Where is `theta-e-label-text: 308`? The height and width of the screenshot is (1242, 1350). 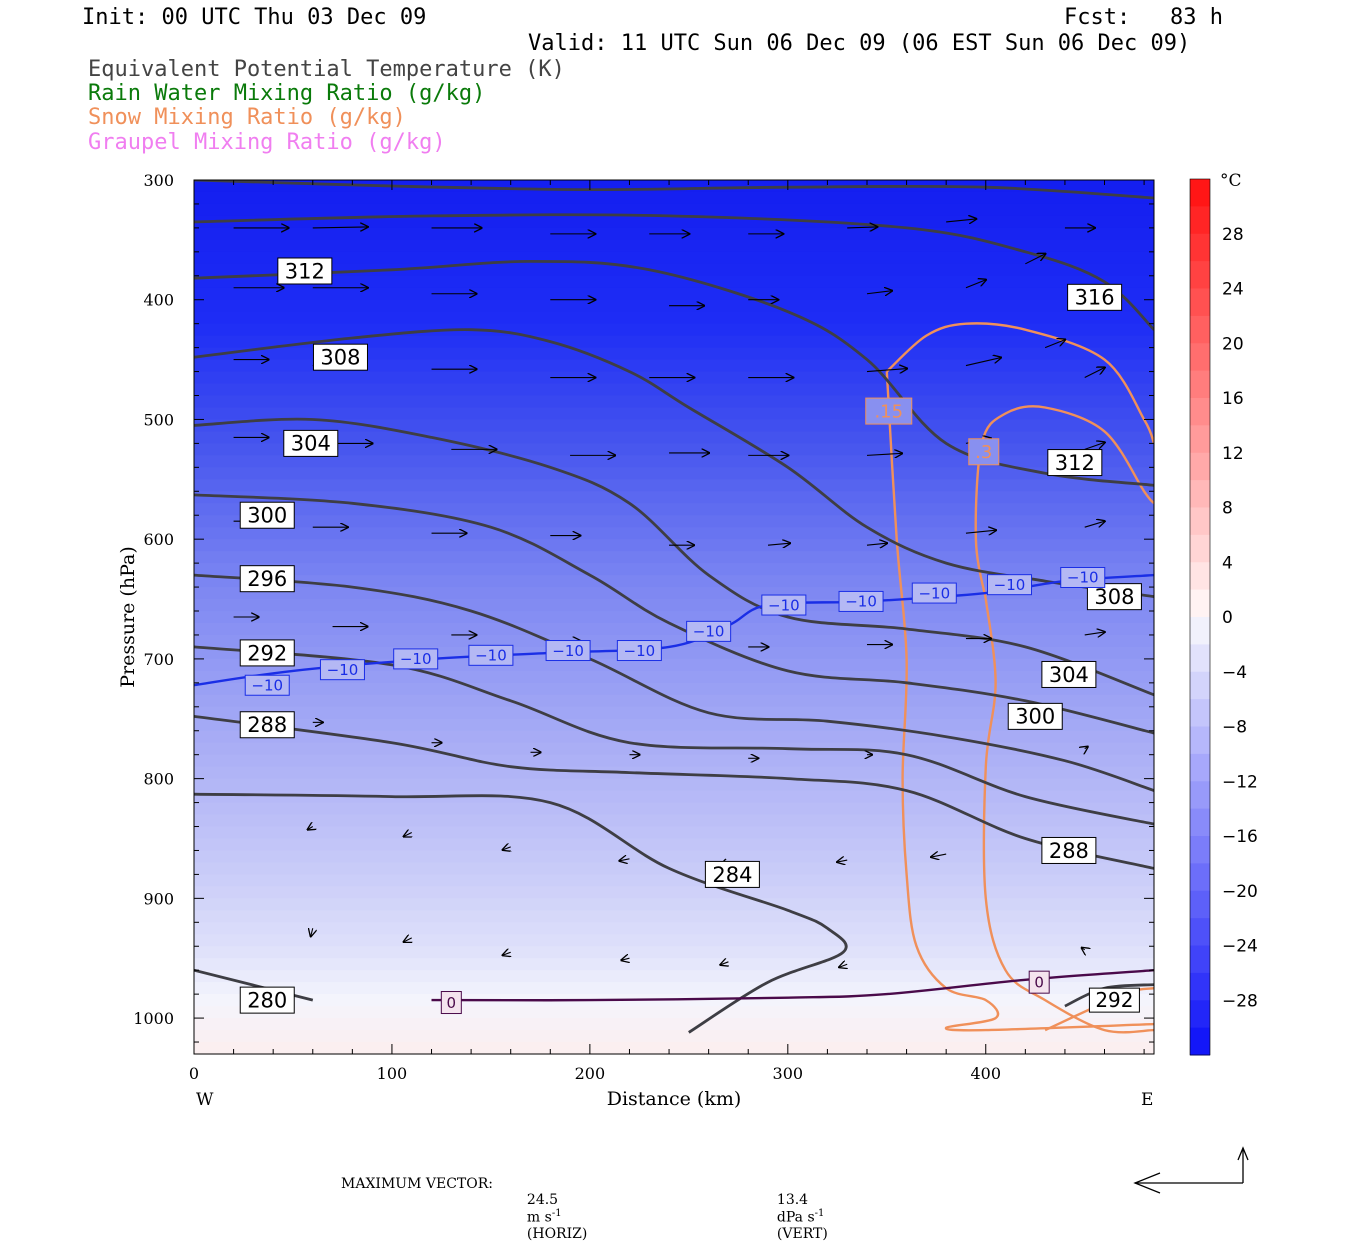
theta-e-label-text: 308 is located at coordinates (340, 358).